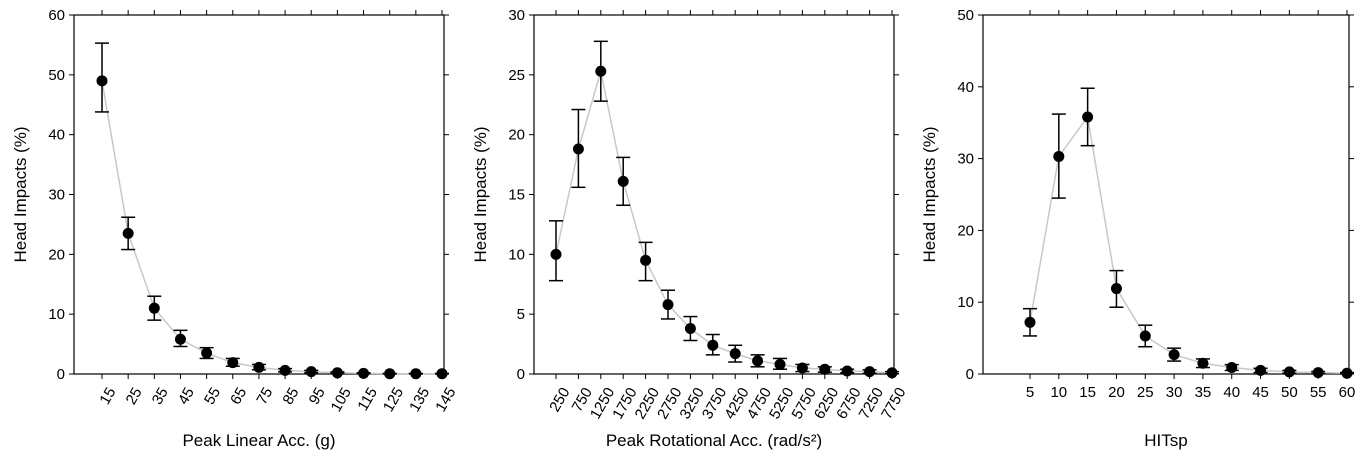 The width and height of the screenshot is (1371, 460). Describe the element at coordinates (341, 400) in the screenshot. I see `x-tick-label: 105` at that location.